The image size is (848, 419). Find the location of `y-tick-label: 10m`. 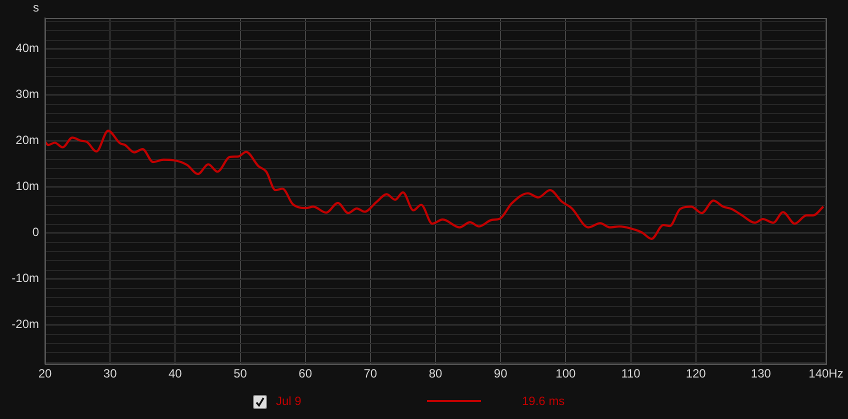

y-tick-label: 10m is located at coordinates (28, 186).